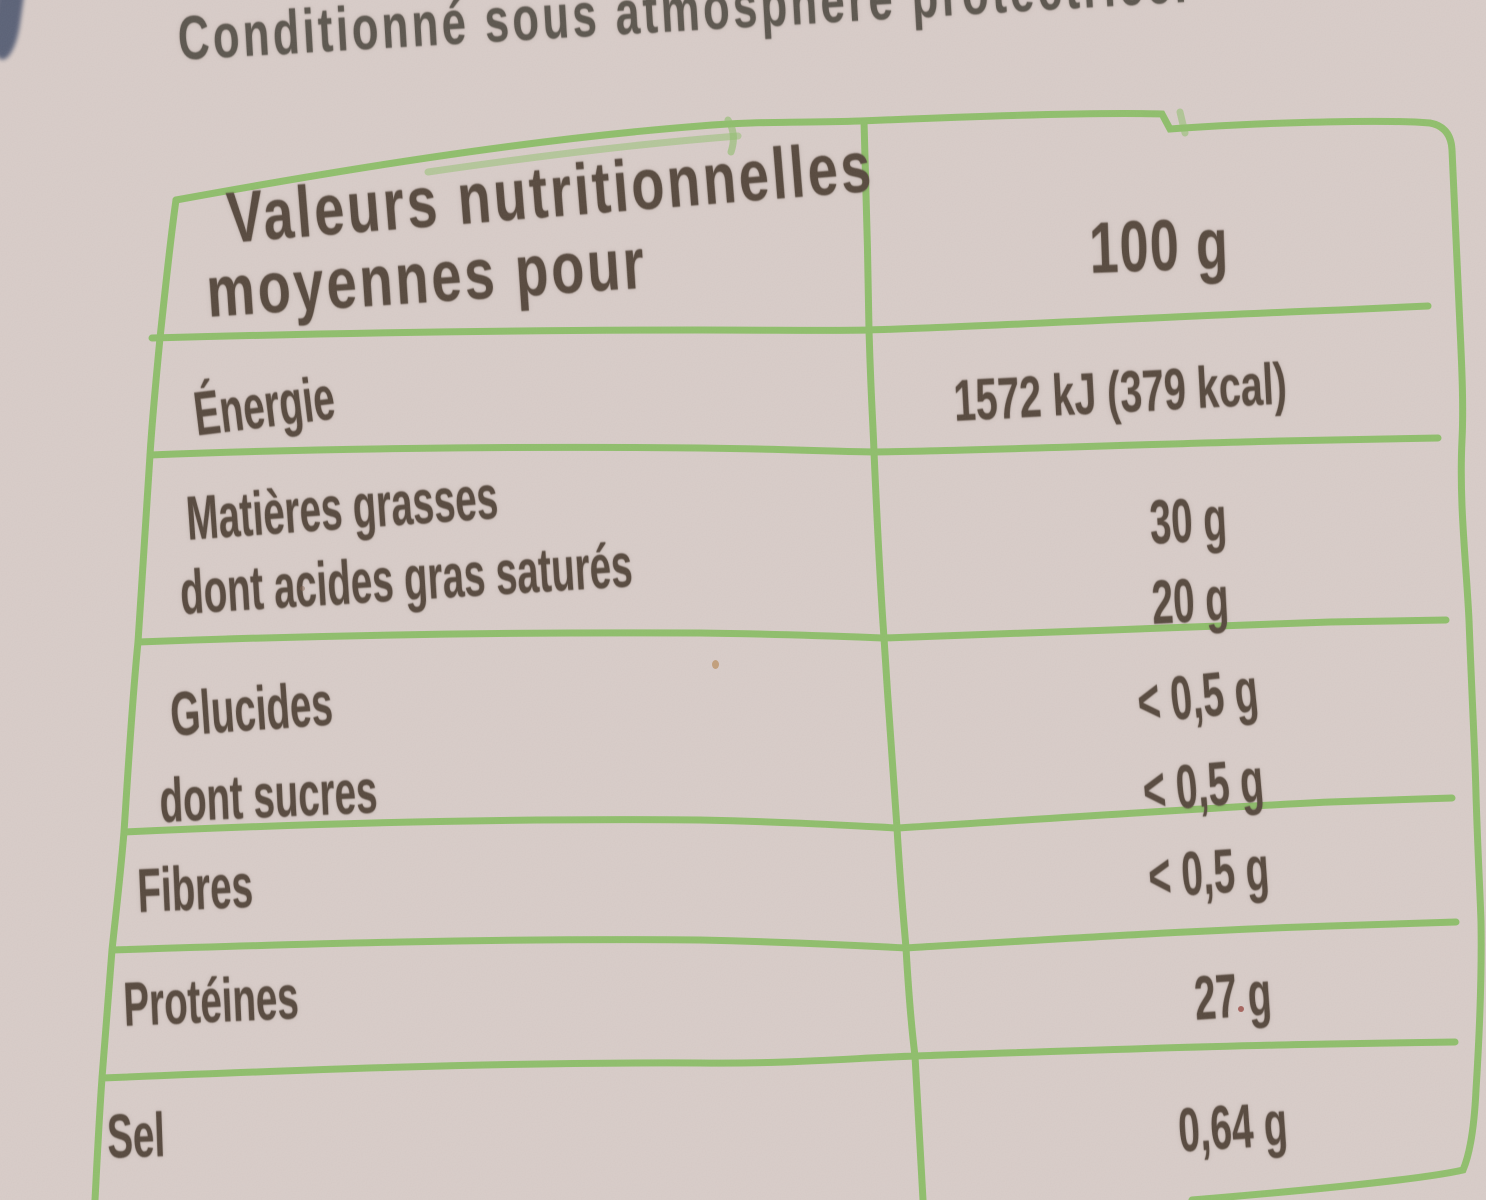 Image resolution: width=1486 pixels, height=1200 pixels. What do you see at coordinates (1209, 873) in the screenshot?
I see `nutrient-value-fiber: < 0,5 g` at bounding box center [1209, 873].